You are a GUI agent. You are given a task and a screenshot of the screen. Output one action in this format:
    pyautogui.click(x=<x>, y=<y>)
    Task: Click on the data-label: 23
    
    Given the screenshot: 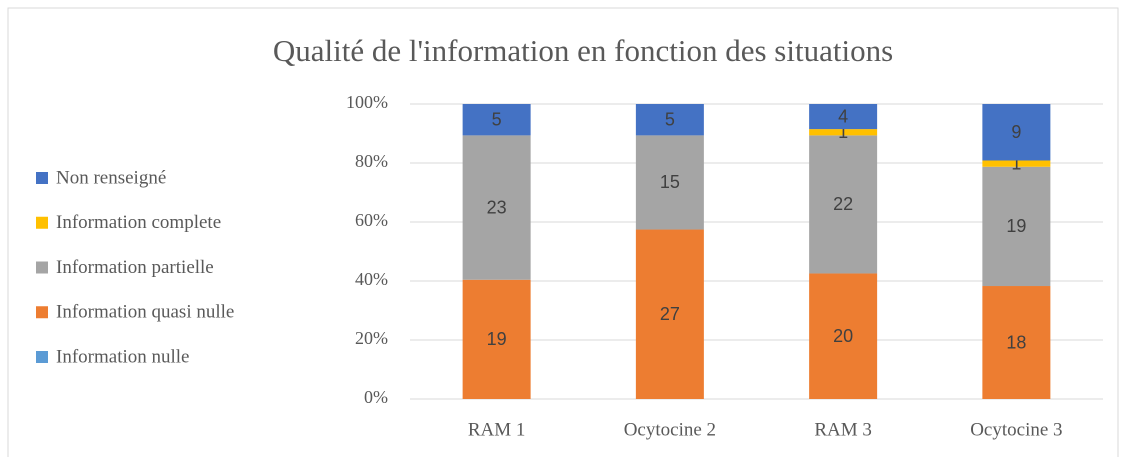 What is the action you would take?
    pyautogui.click(x=497, y=207)
    